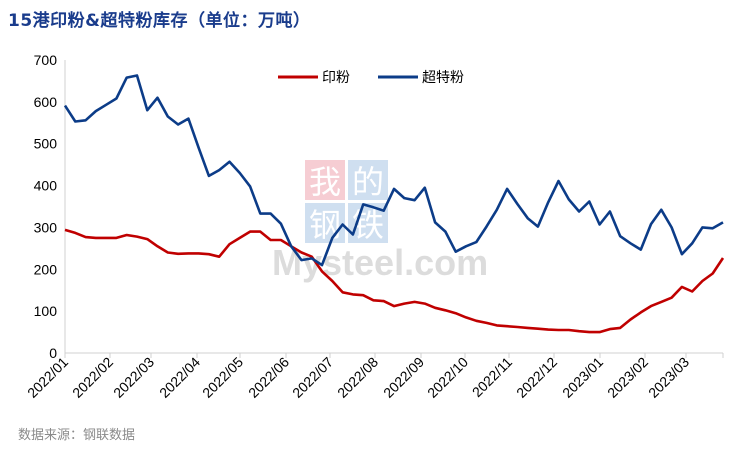 The width and height of the screenshot is (750, 450). I want to click on y-tick-label: 300, so click(46, 227).